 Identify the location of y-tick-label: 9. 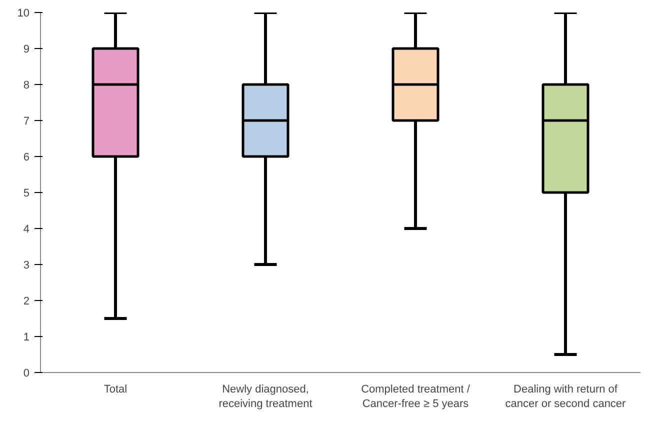
(26, 50).